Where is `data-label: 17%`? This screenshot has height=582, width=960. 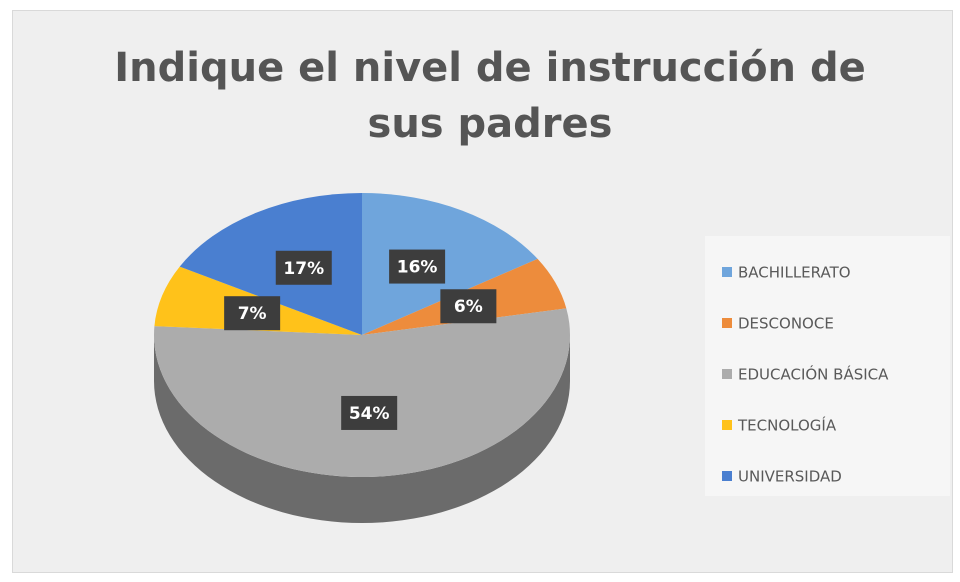
data-label: 17% is located at coordinates (303, 269).